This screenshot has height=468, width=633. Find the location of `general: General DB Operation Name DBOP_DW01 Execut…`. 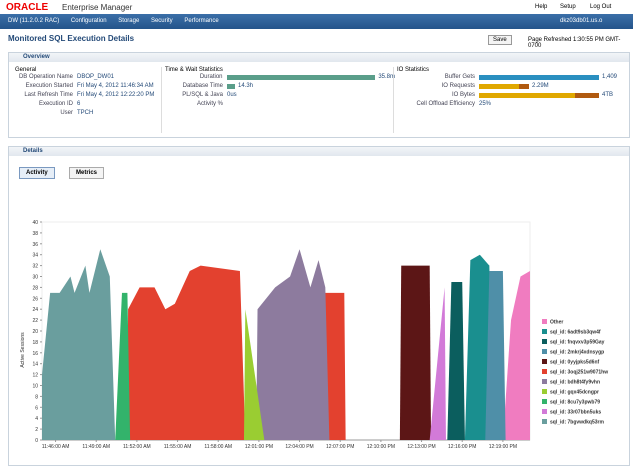

general: General DB Operation Name DBOP_DW01 Execut… is located at coordinates (87, 92).